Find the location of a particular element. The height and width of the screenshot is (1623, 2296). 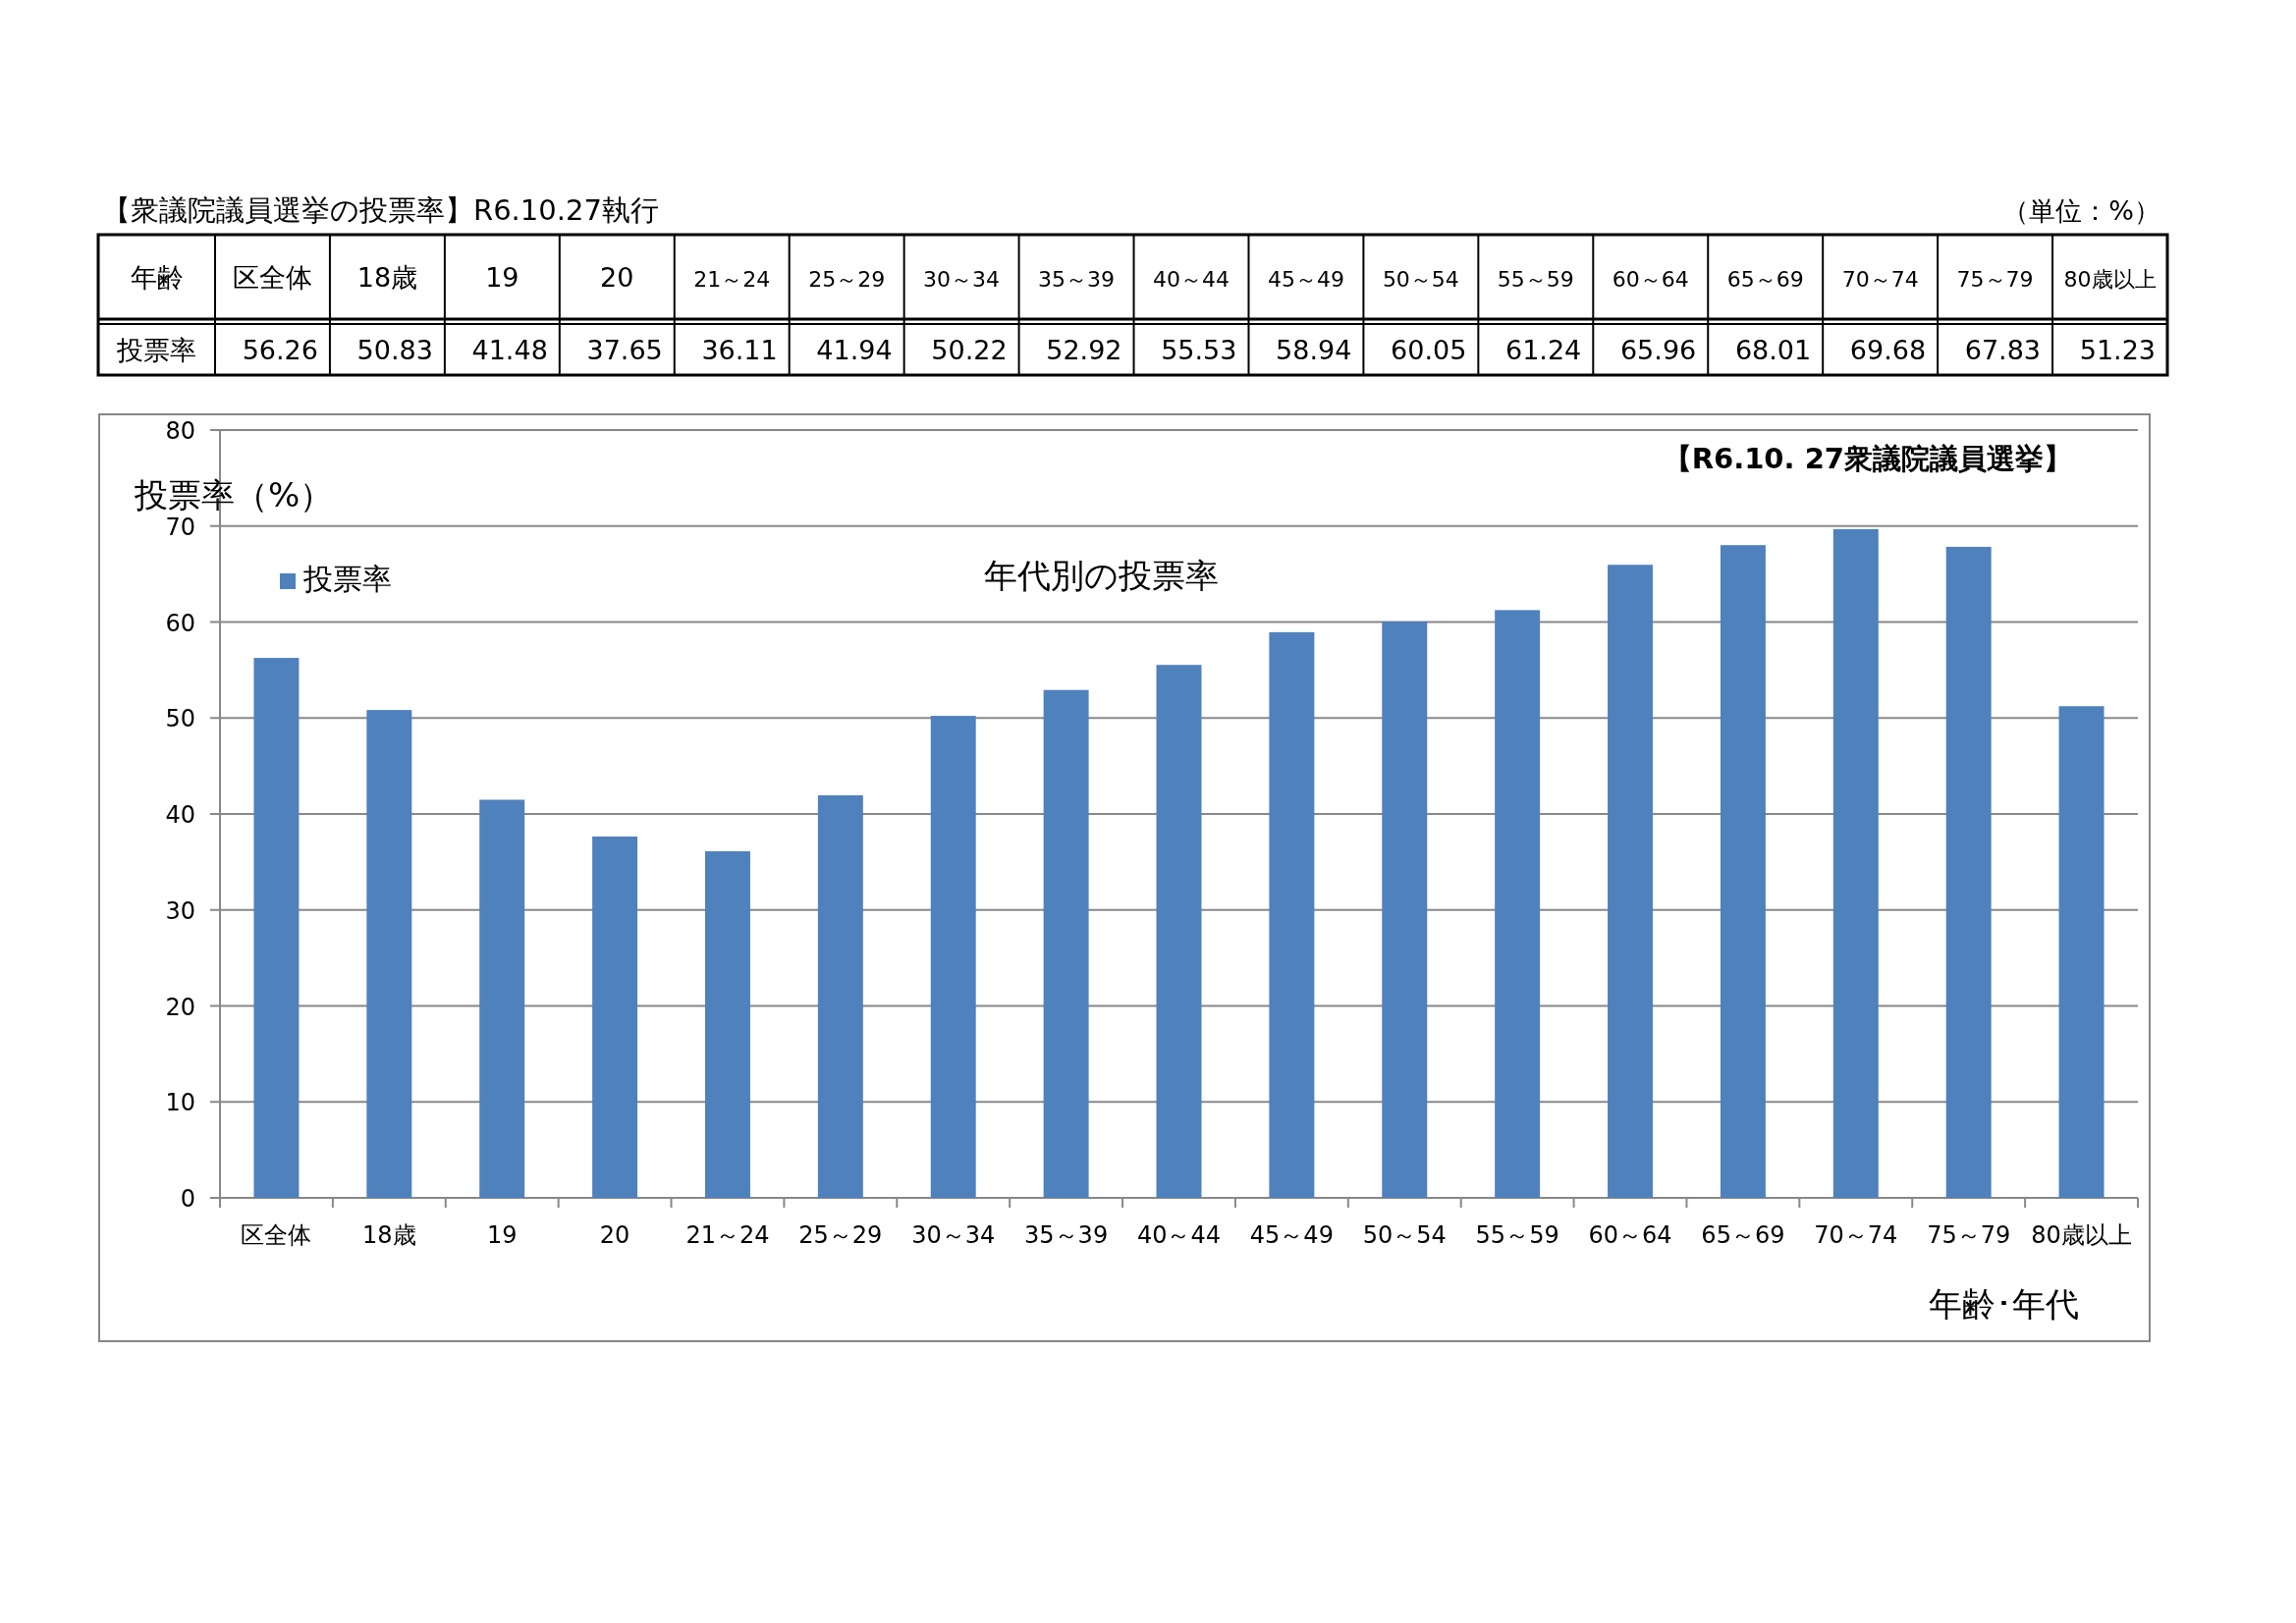

x-tick-label: 30～34 is located at coordinates (953, 1235).